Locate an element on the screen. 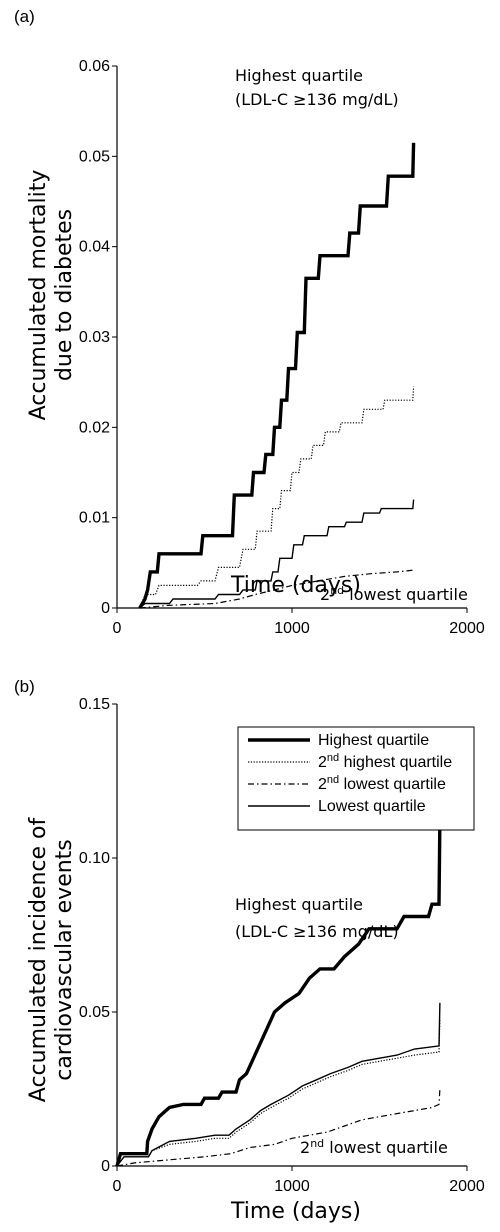 The height and width of the screenshot is (1232, 500). panel-label: (b) is located at coordinates (24, 686).